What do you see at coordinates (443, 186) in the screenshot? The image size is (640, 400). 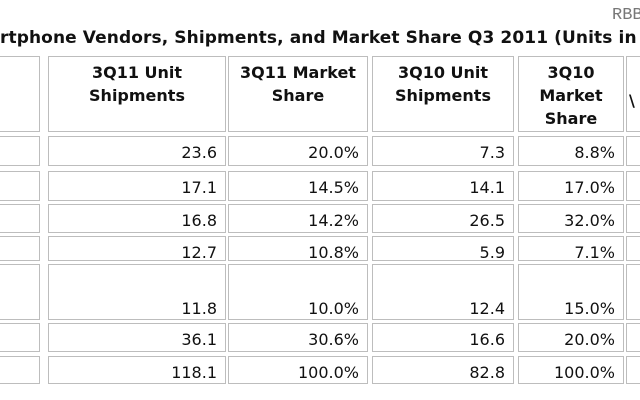 I see `table-cell: 14.1` at bounding box center [443, 186].